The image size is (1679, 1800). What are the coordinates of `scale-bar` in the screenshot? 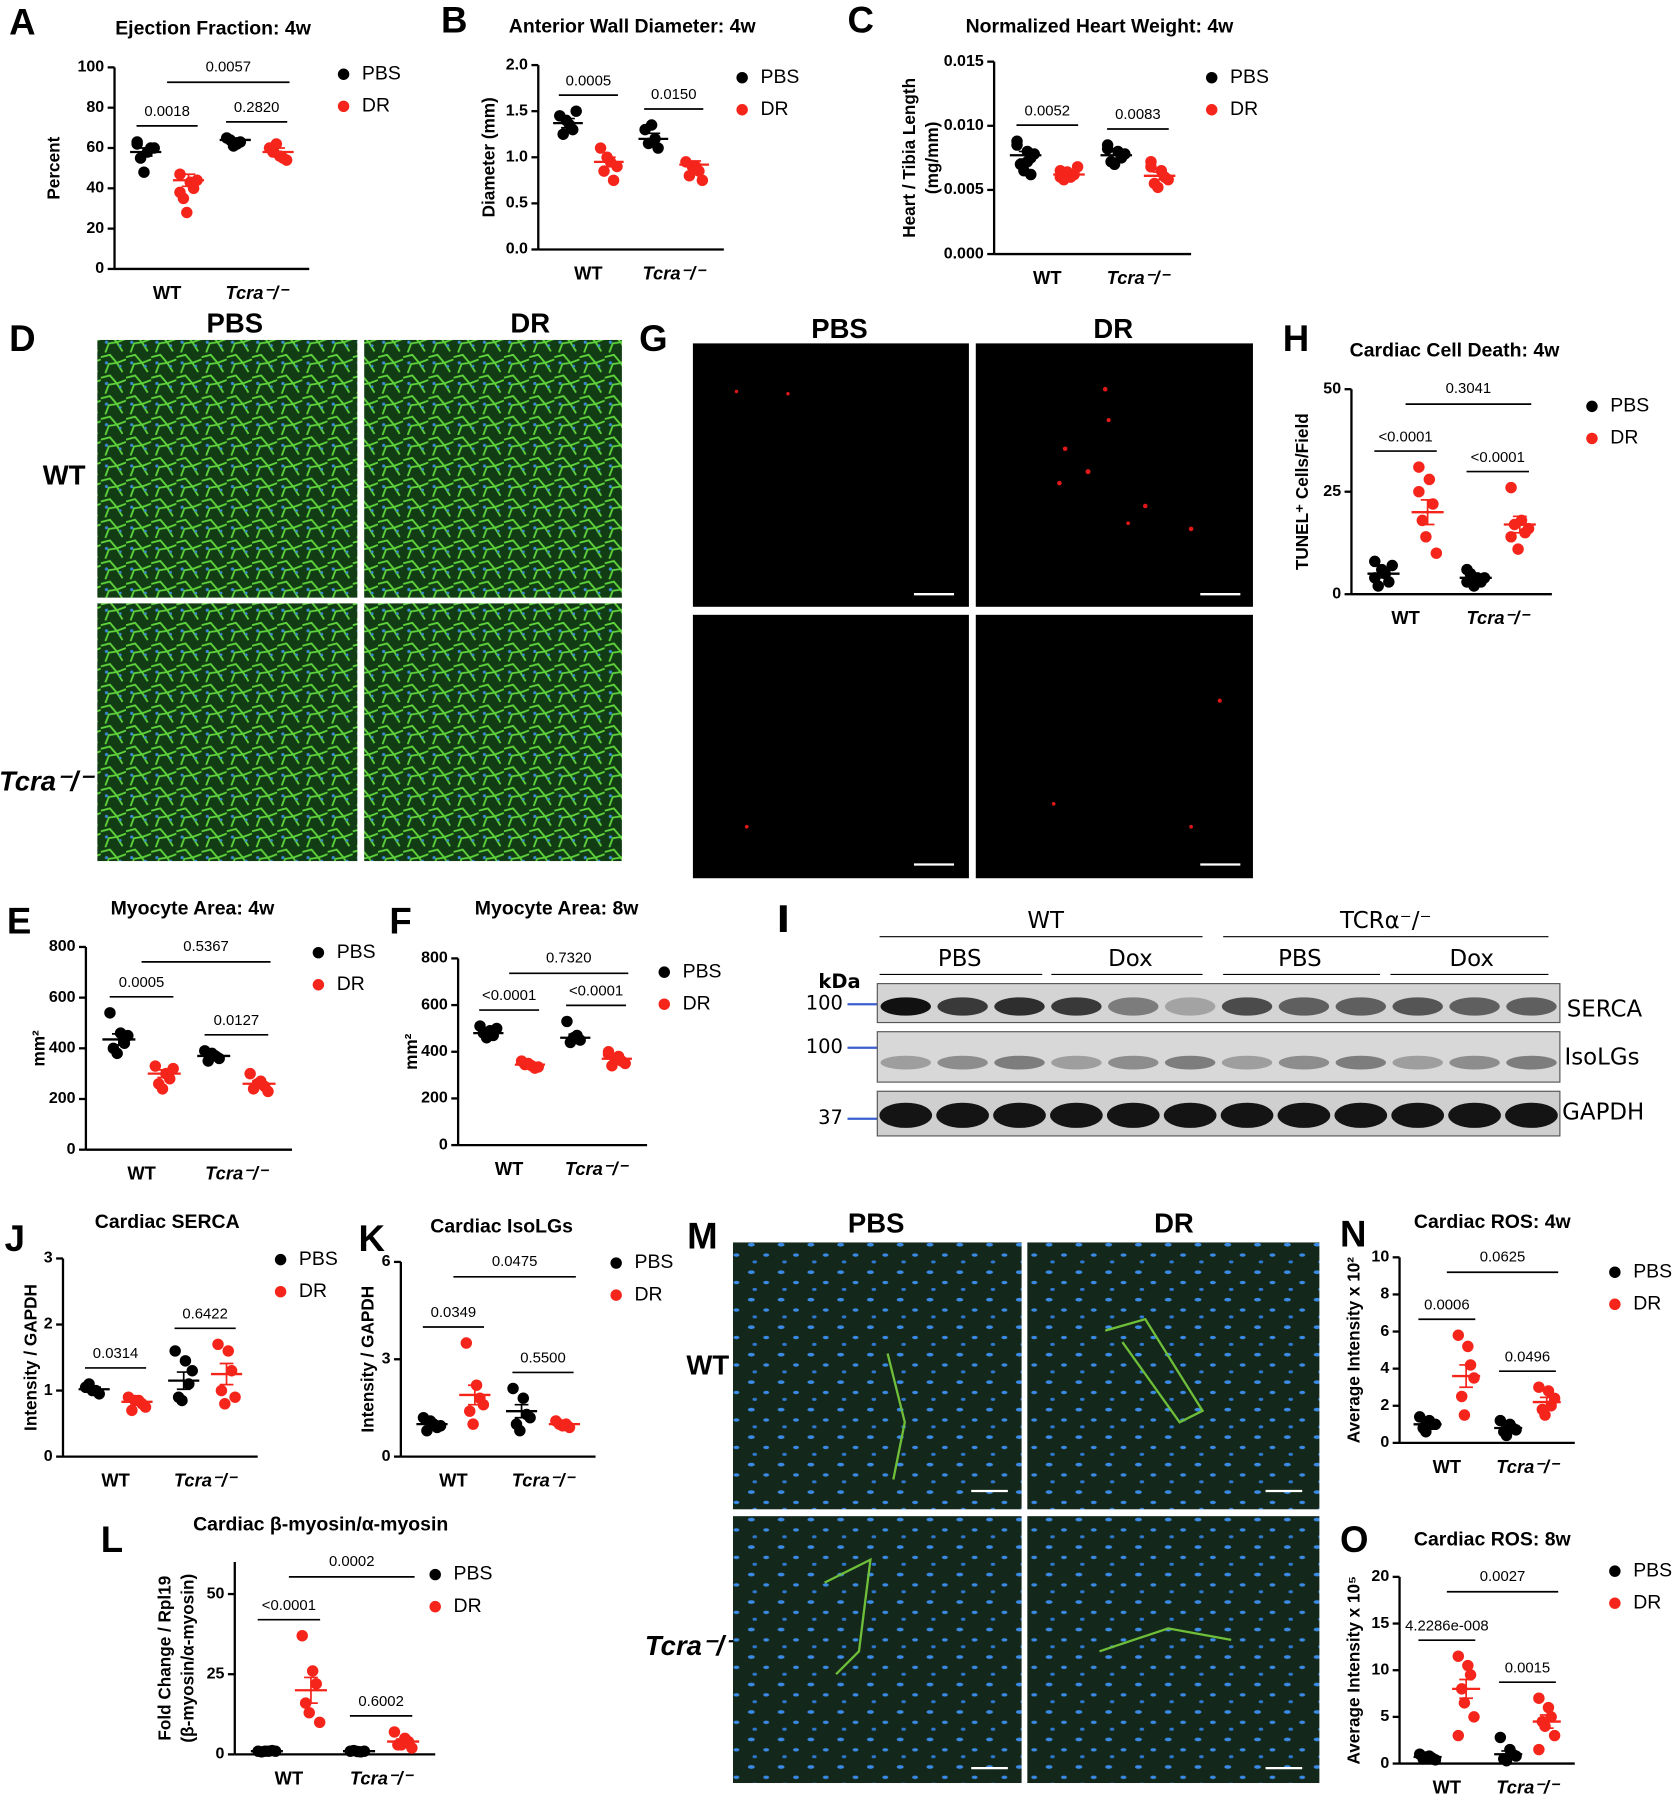 It's located at (1137, 1629).